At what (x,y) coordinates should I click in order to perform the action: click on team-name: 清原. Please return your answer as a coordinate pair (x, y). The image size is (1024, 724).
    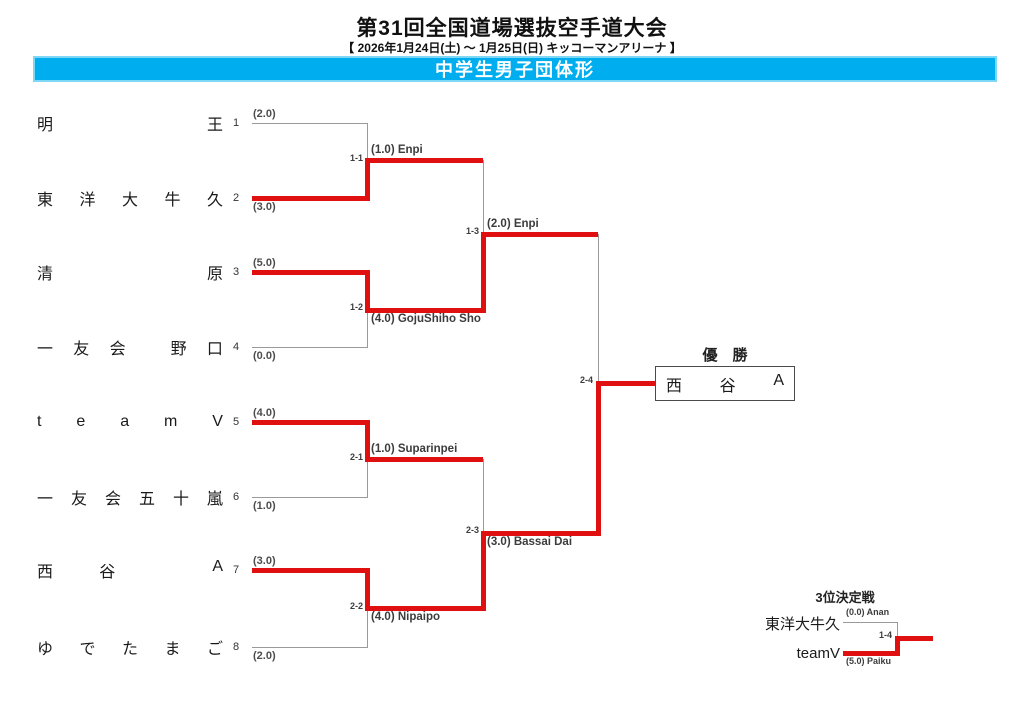
    Looking at the image, I should click on (130, 274).